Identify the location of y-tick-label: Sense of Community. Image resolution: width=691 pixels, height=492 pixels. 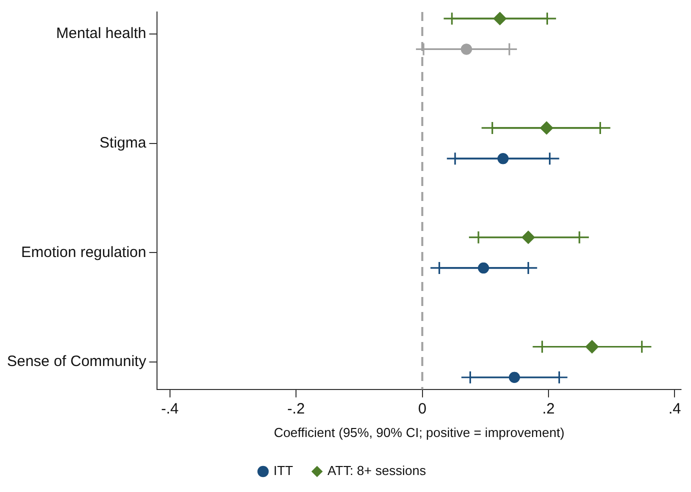
(76, 361).